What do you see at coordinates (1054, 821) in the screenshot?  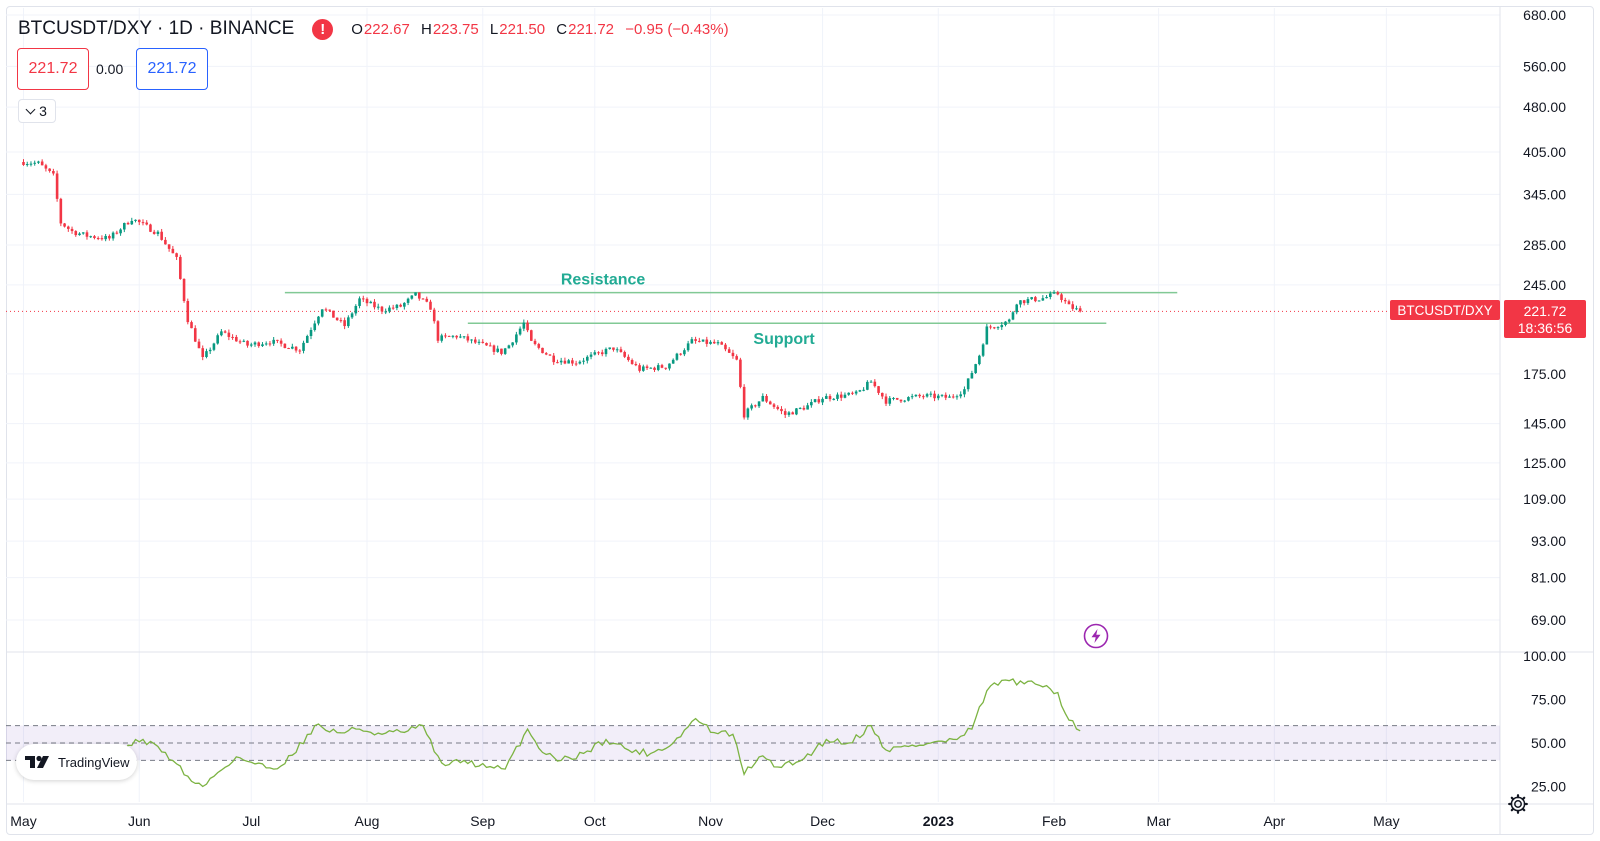 I see `x-tick-label: Feb` at bounding box center [1054, 821].